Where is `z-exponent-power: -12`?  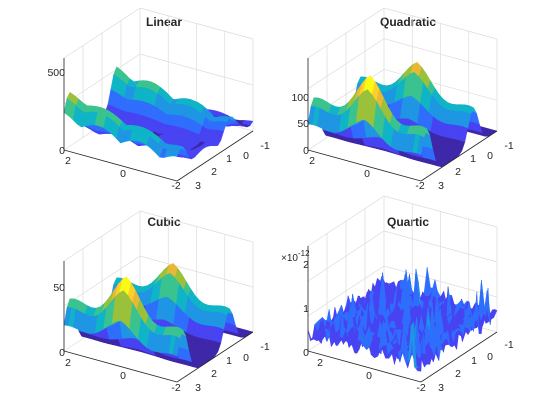 z-exponent-power: -12 is located at coordinates (304, 253).